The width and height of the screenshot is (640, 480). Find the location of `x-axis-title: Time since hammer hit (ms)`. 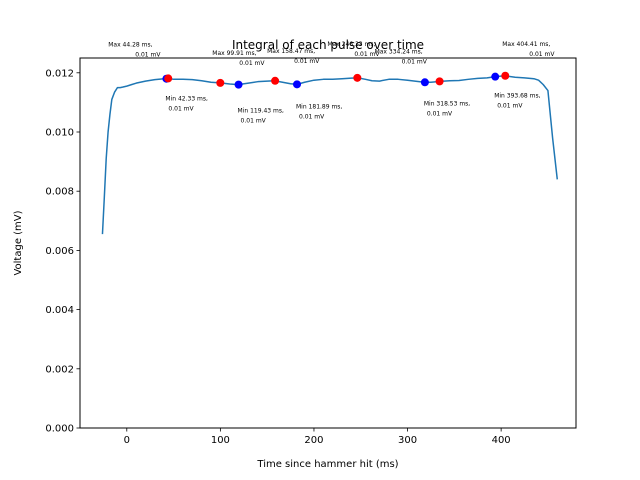

x-axis-title: Time since hammer hit (ms) is located at coordinates (327, 464).